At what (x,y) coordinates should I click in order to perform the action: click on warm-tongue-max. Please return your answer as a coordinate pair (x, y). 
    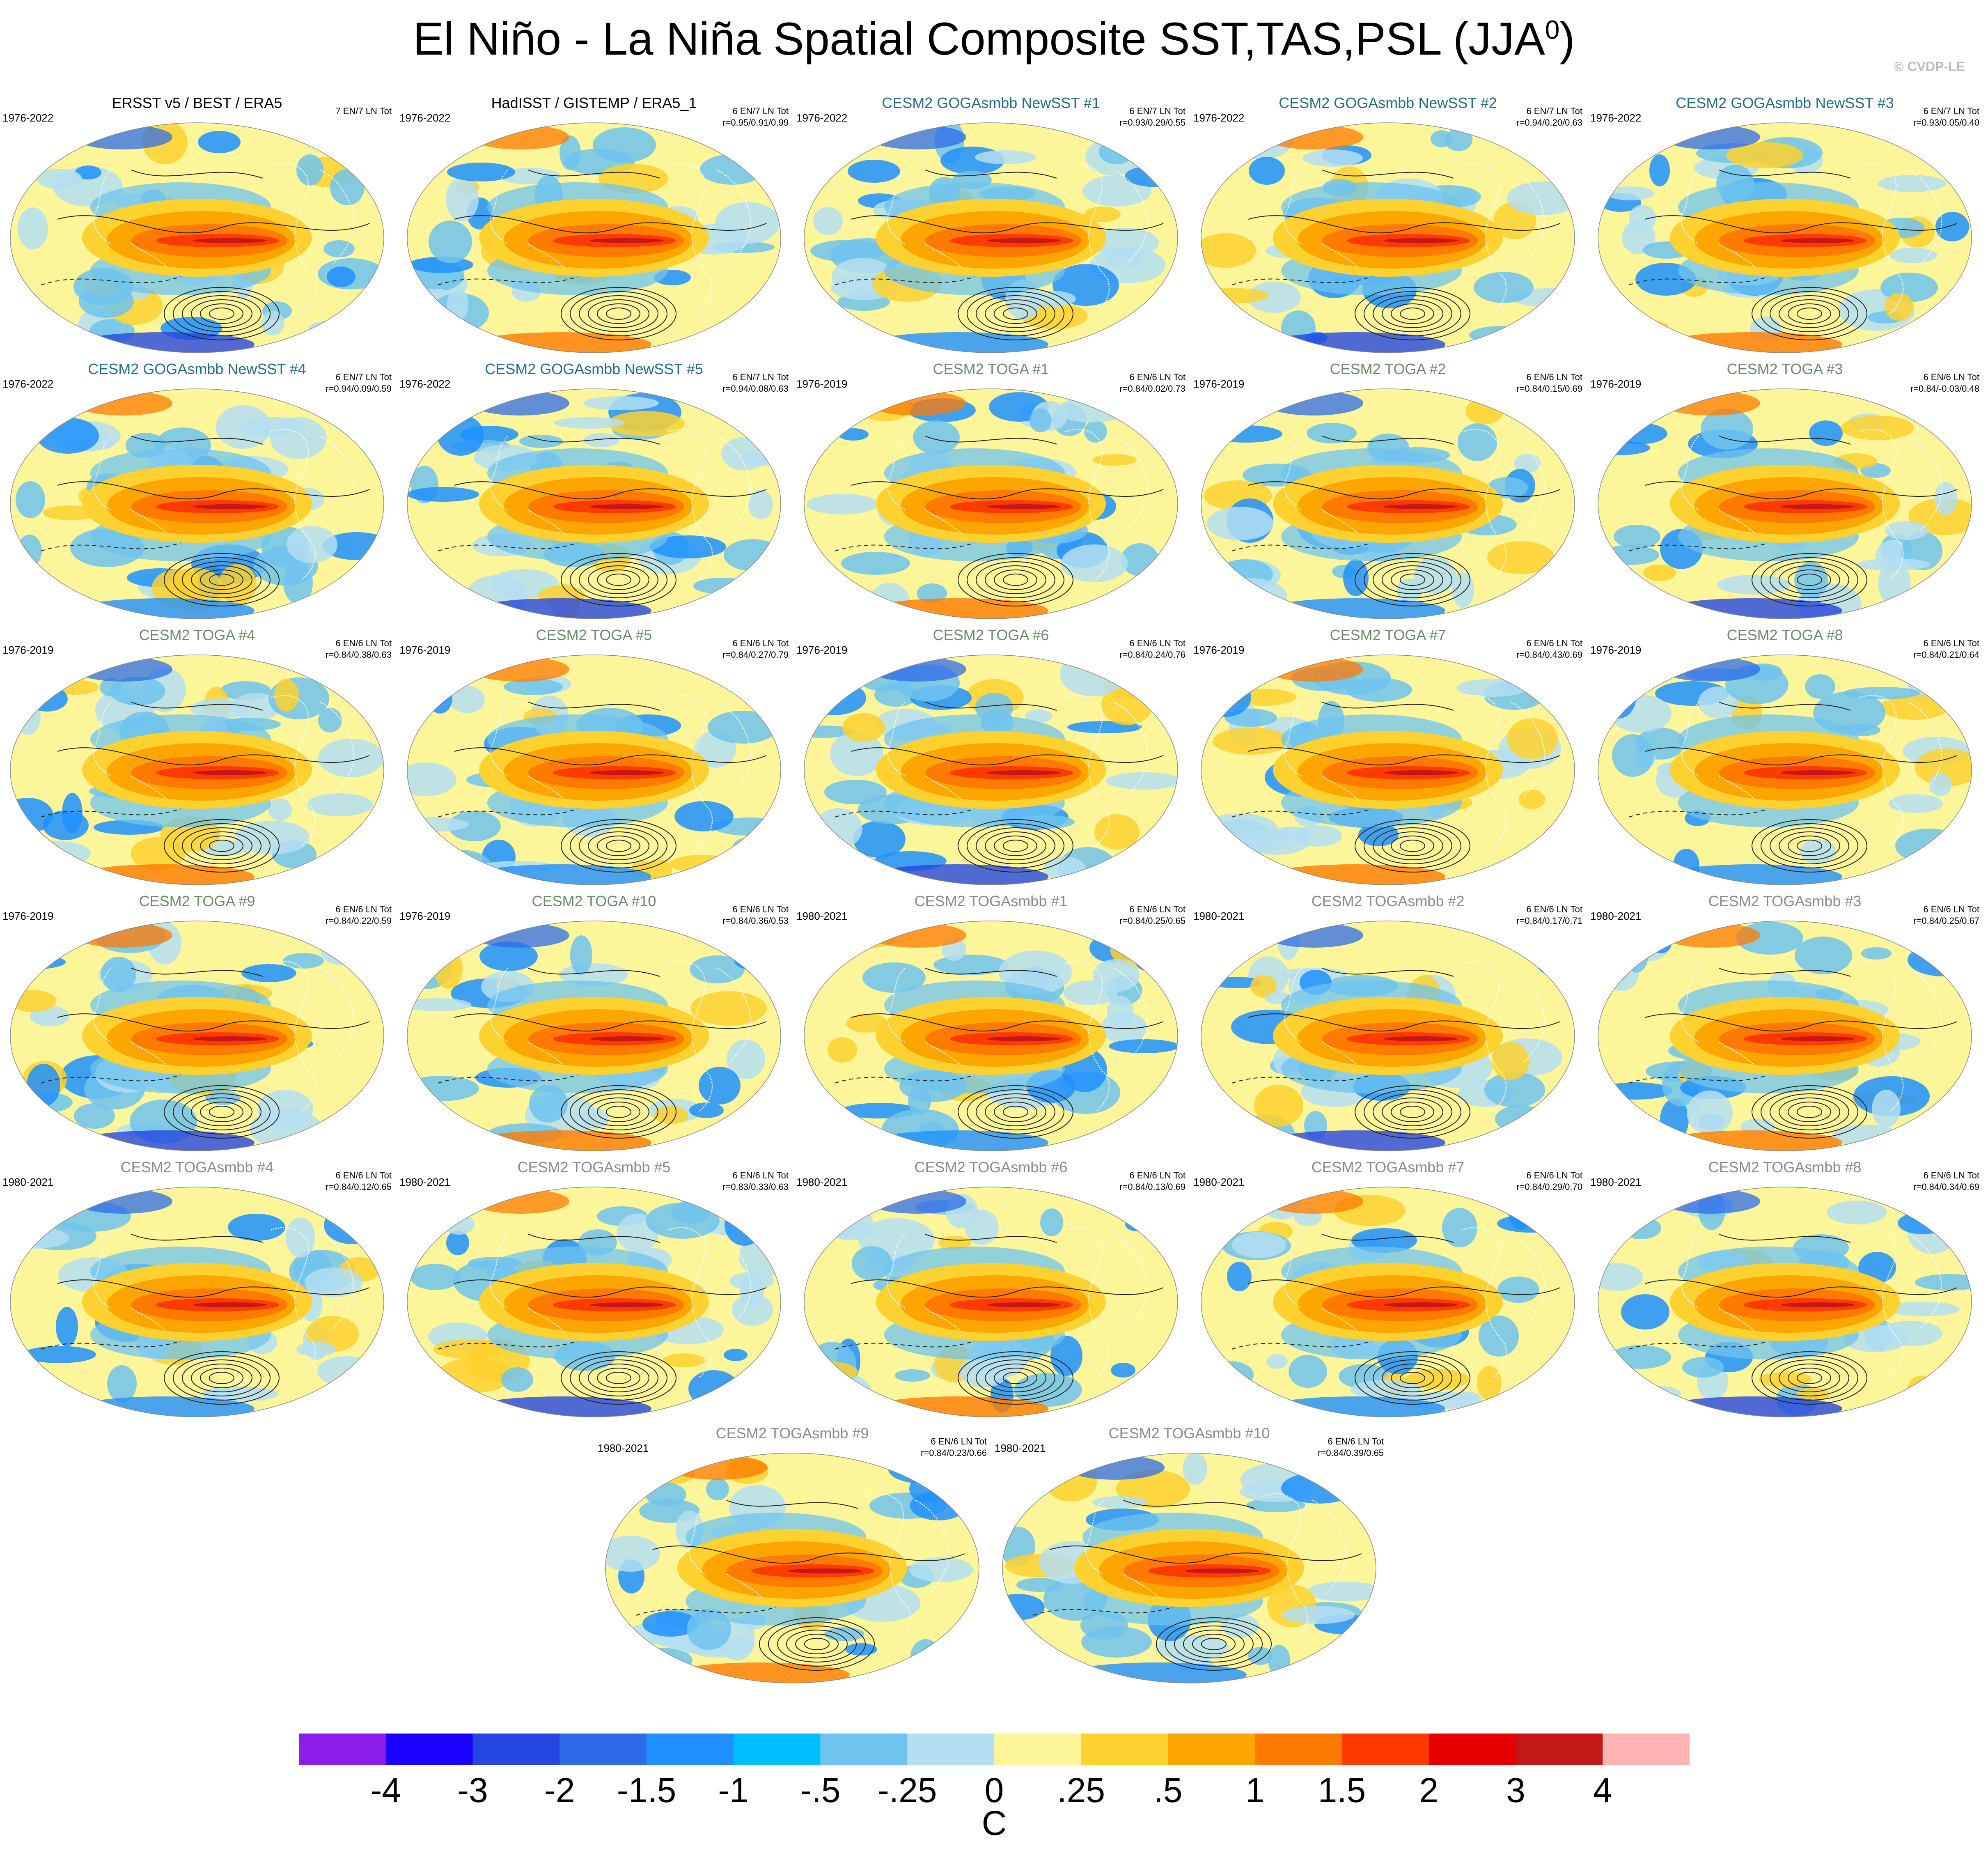
    Looking at the image, I should click on (1024, 1304).